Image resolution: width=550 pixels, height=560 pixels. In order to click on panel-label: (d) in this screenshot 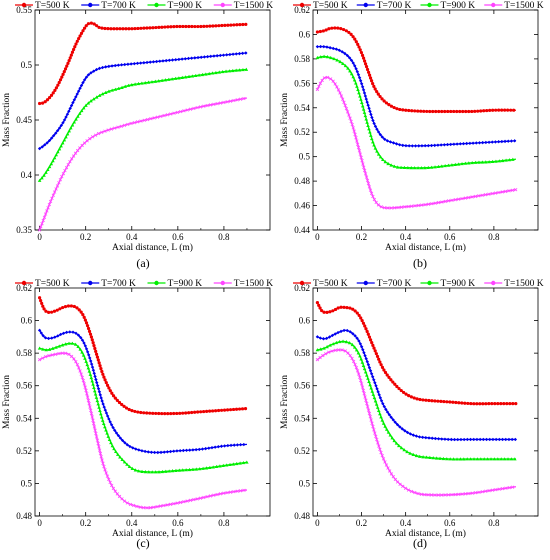, I will do `click(420, 543)`.